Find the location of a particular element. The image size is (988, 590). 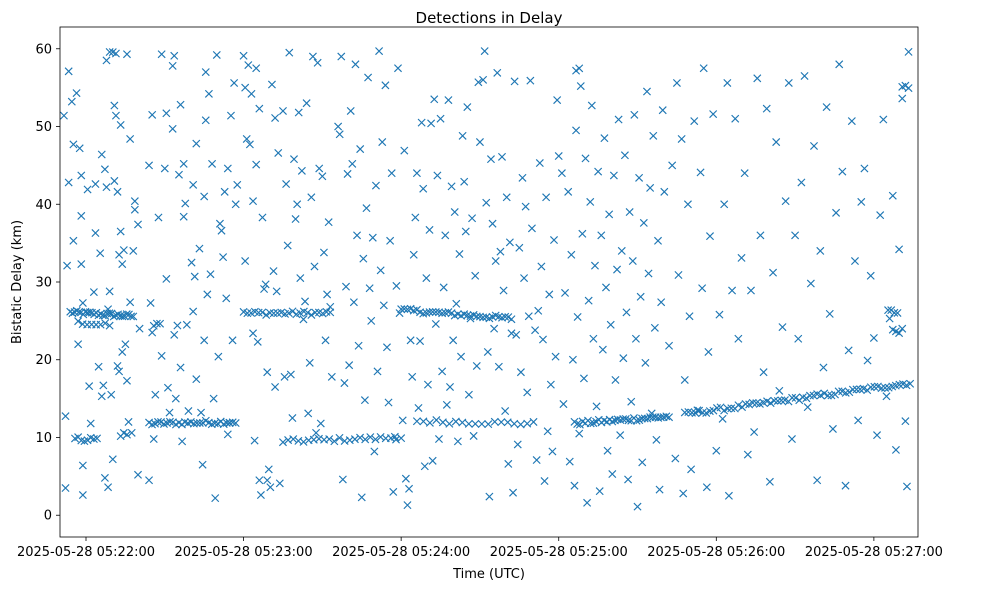

x-tick-label: 2025-05-28 05:26:00 is located at coordinates (716, 552).